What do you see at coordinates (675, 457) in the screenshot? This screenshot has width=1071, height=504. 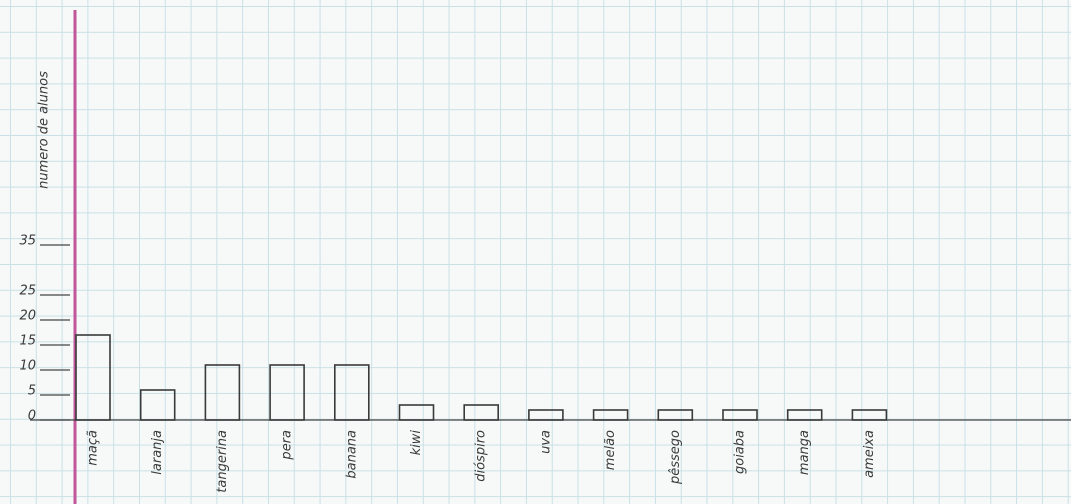 I see `x-tick-label: pêssego` at bounding box center [675, 457].